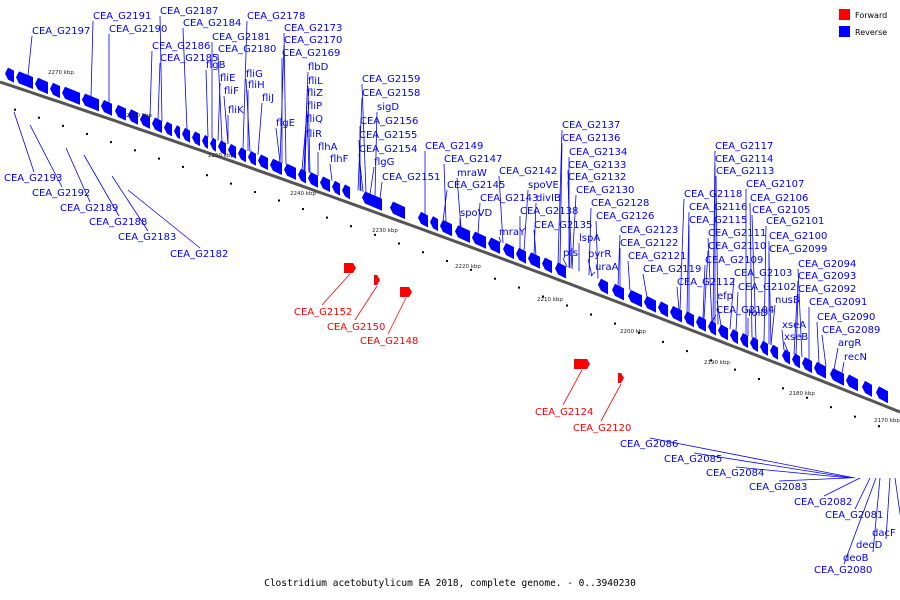 This screenshot has width=900, height=600. Describe the element at coordinates (189, 11) in the screenshot. I see `gene-label: CEA_G2187` at that location.